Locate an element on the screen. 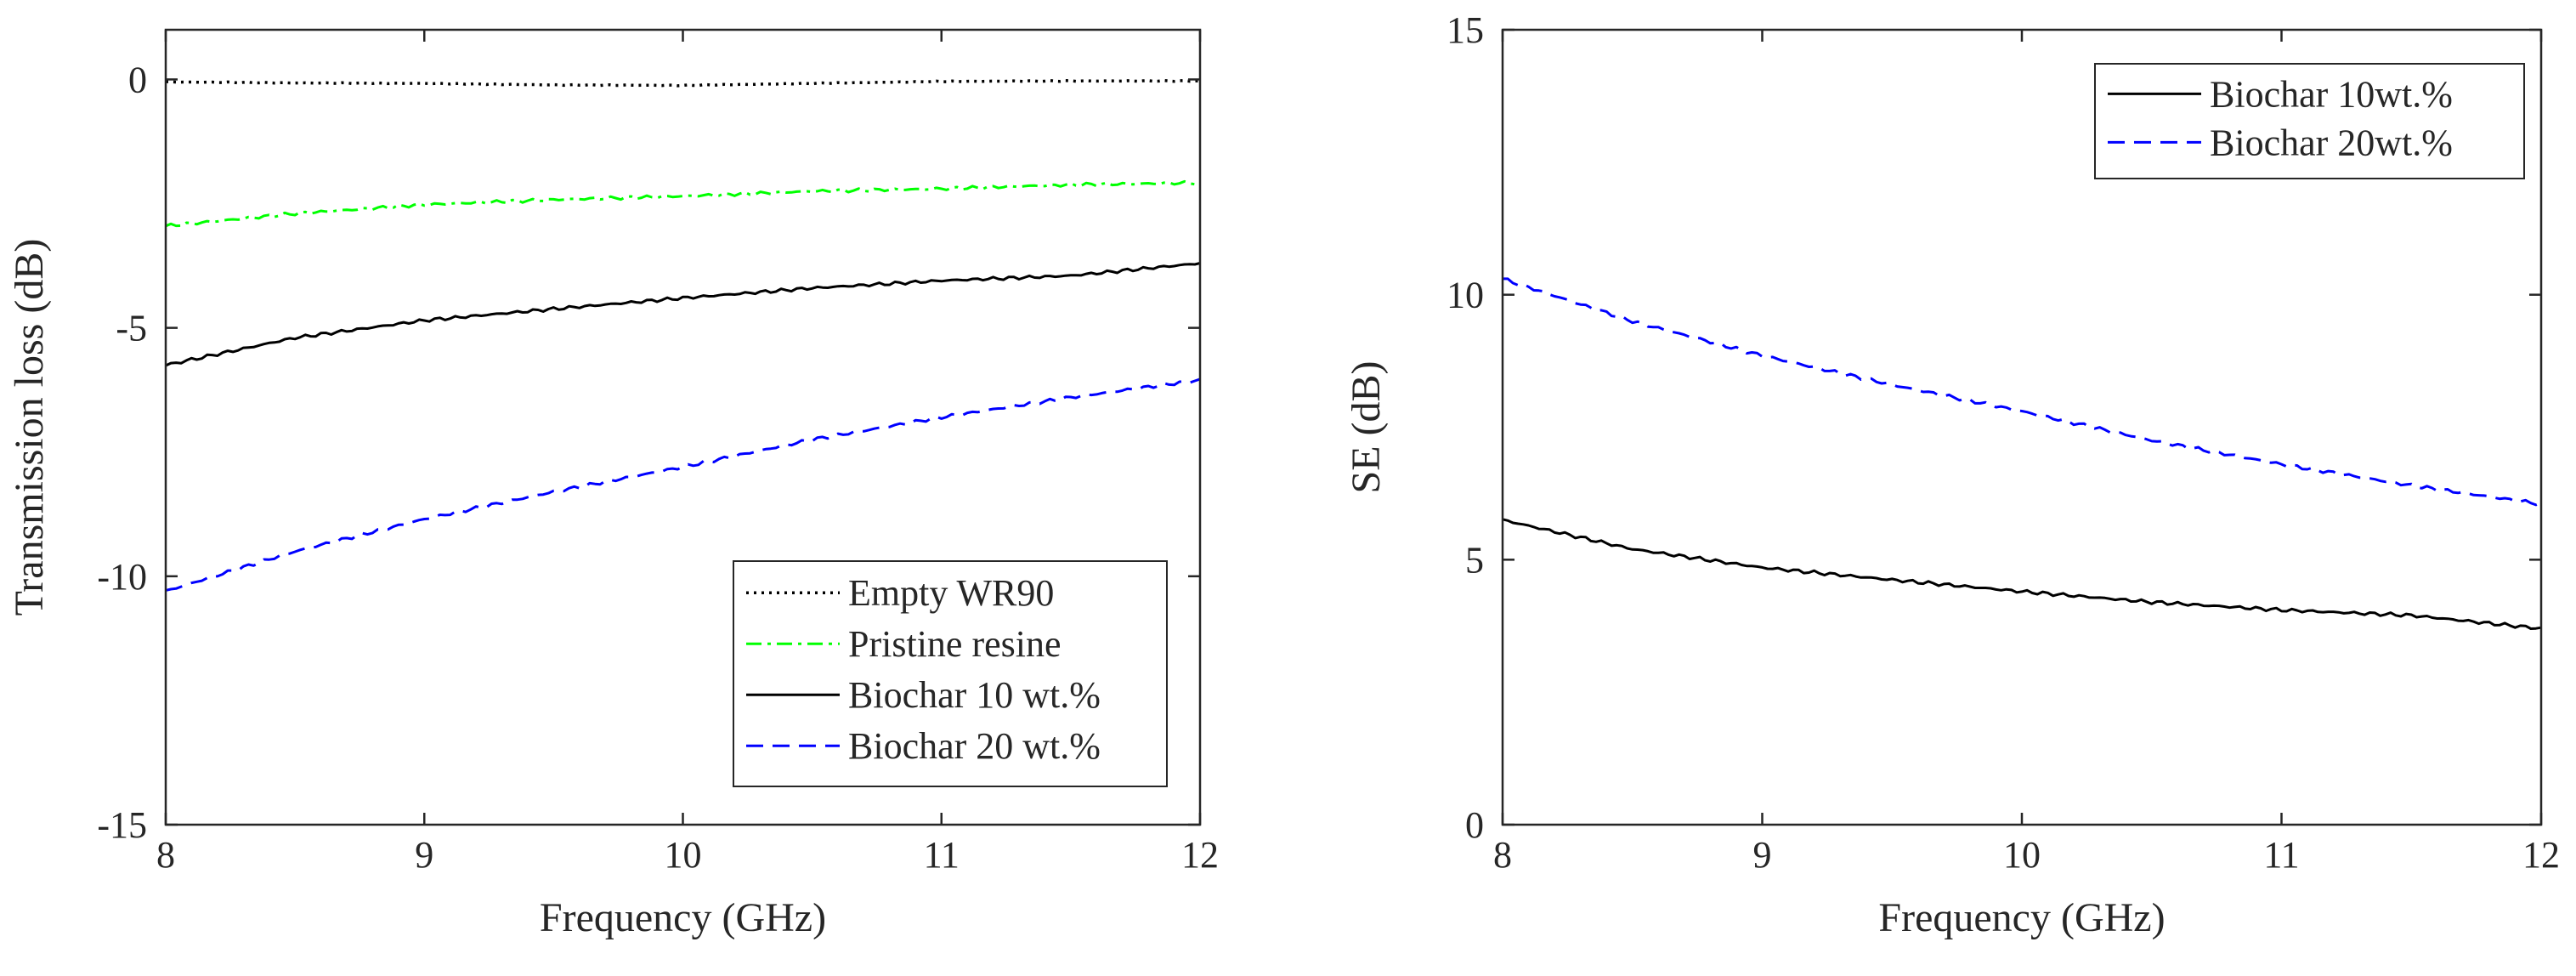  y-tick-label: -10 is located at coordinates (122, 577).